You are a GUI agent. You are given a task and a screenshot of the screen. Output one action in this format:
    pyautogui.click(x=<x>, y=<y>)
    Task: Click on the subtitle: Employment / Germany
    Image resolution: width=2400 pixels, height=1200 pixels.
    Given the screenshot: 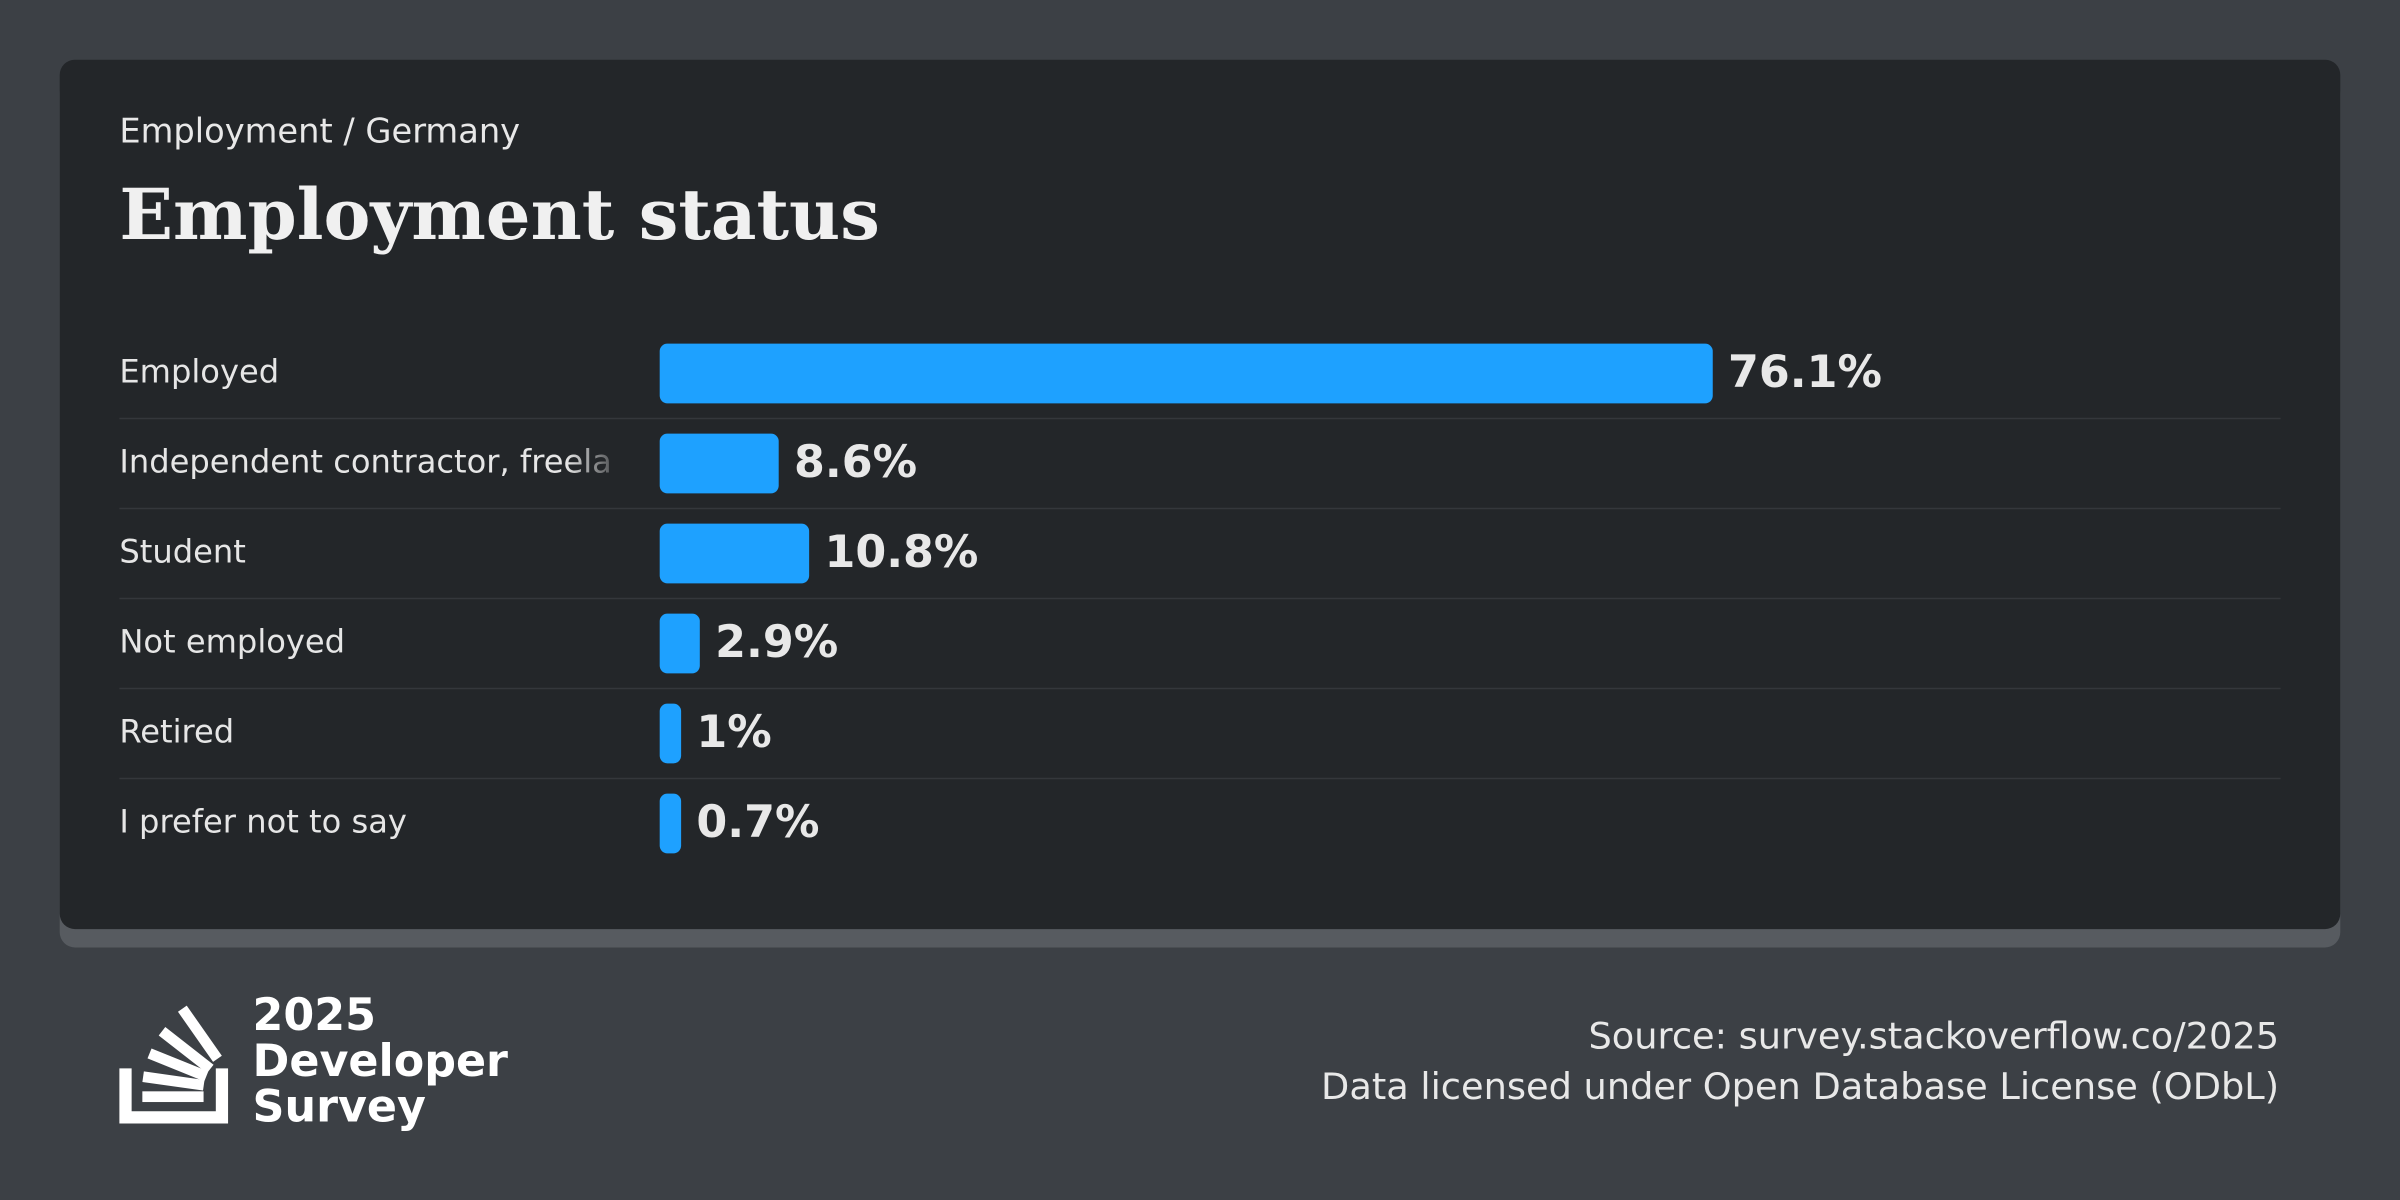 What is the action you would take?
    pyautogui.click(x=319, y=131)
    